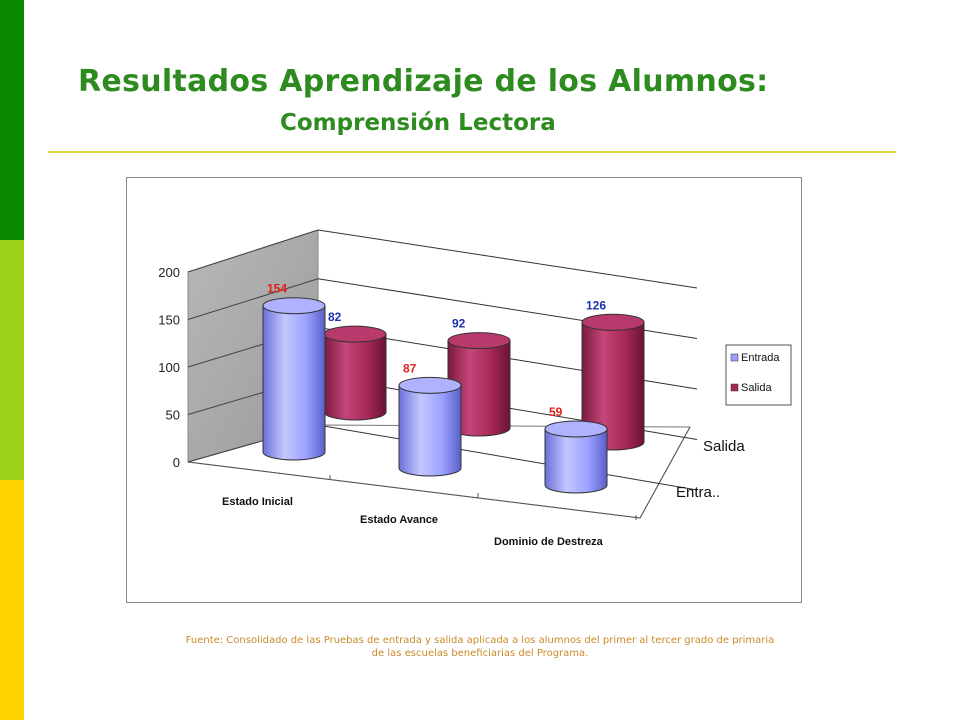 Image resolution: width=960 pixels, height=720 pixels. What do you see at coordinates (549, 542) in the screenshot?
I see `x-tick-label: Dominio de Destreza` at bounding box center [549, 542].